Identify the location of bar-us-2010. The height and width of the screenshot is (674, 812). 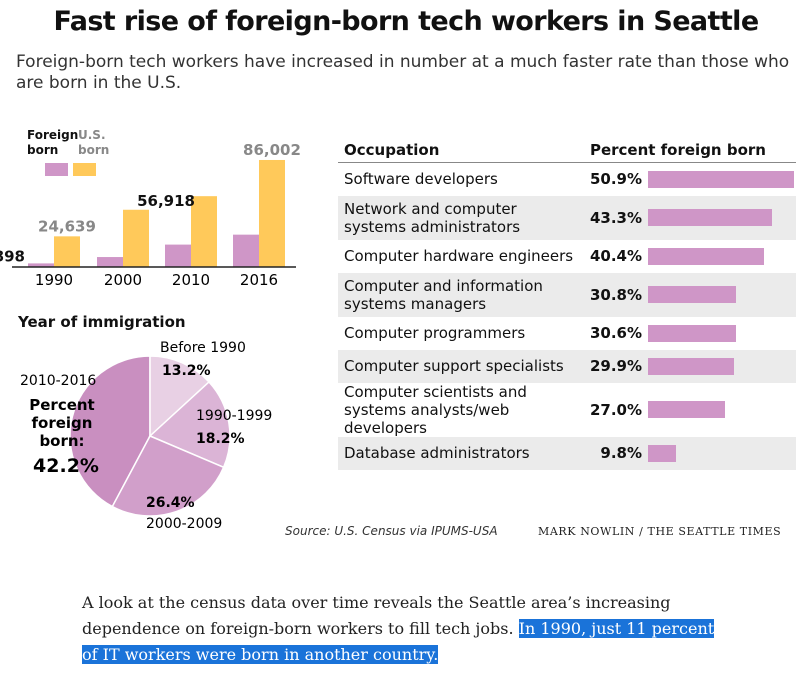
(204, 231).